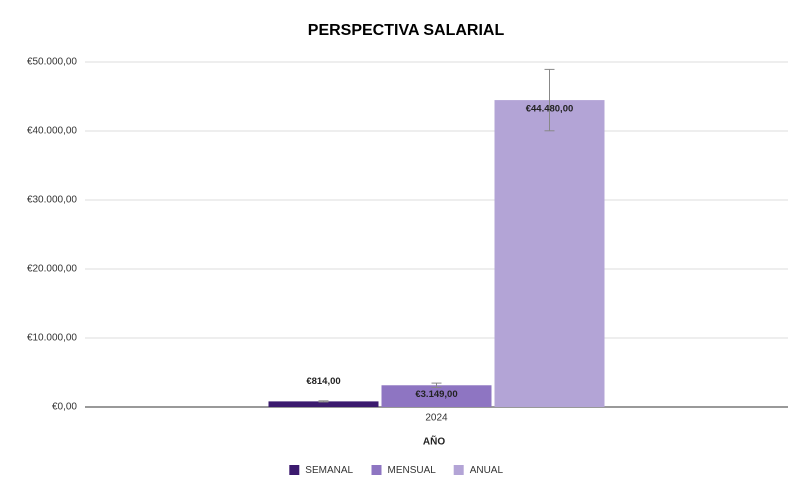 The width and height of the screenshot is (810, 500). I want to click on y-tick-label: €10.000,00, so click(52, 338).